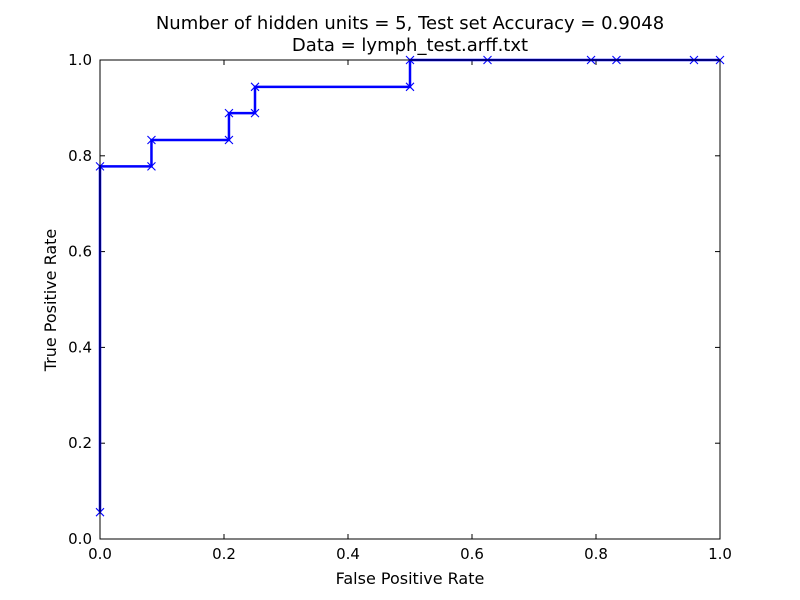 The image size is (800, 600). What do you see at coordinates (80, 443) in the screenshot?
I see `y-tick-label: 0.2` at bounding box center [80, 443].